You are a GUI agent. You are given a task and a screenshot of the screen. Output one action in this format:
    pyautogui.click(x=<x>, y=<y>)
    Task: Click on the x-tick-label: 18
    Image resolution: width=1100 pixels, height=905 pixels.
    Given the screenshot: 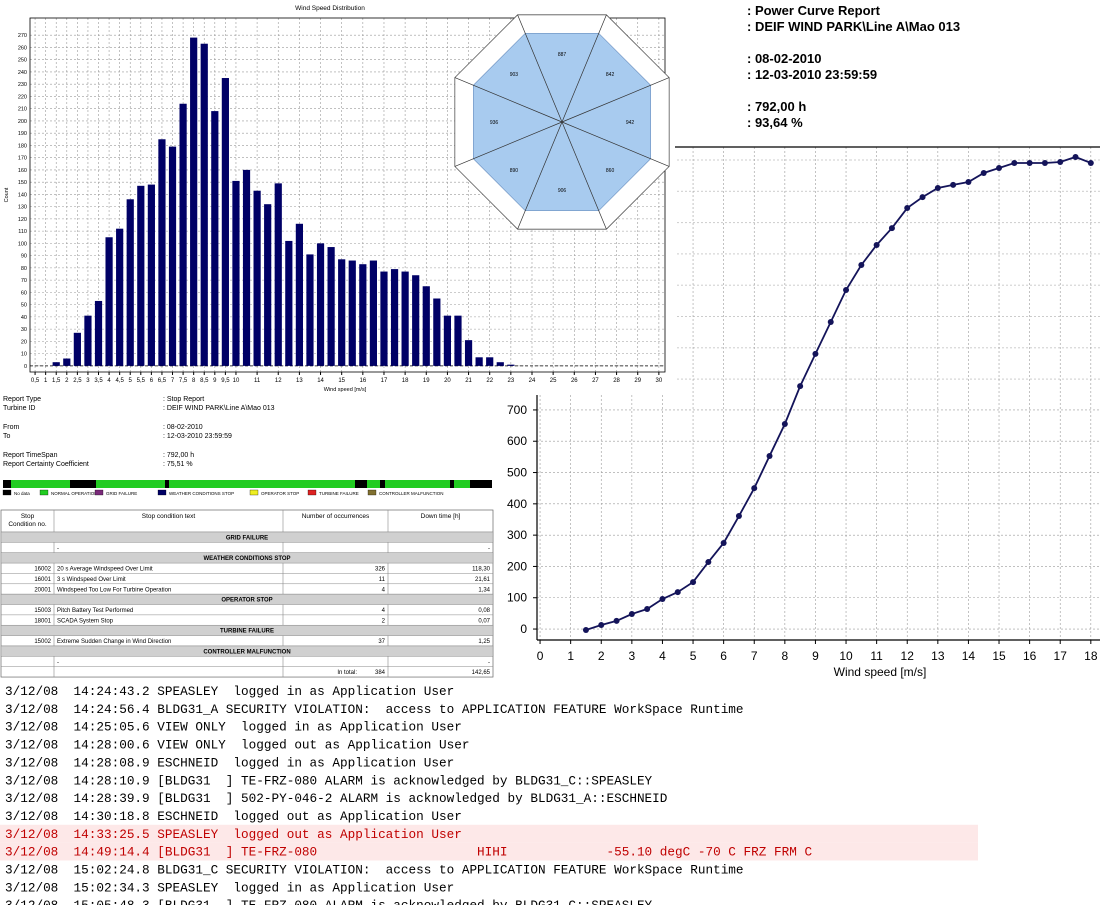 What is the action you would take?
    pyautogui.click(x=1091, y=656)
    